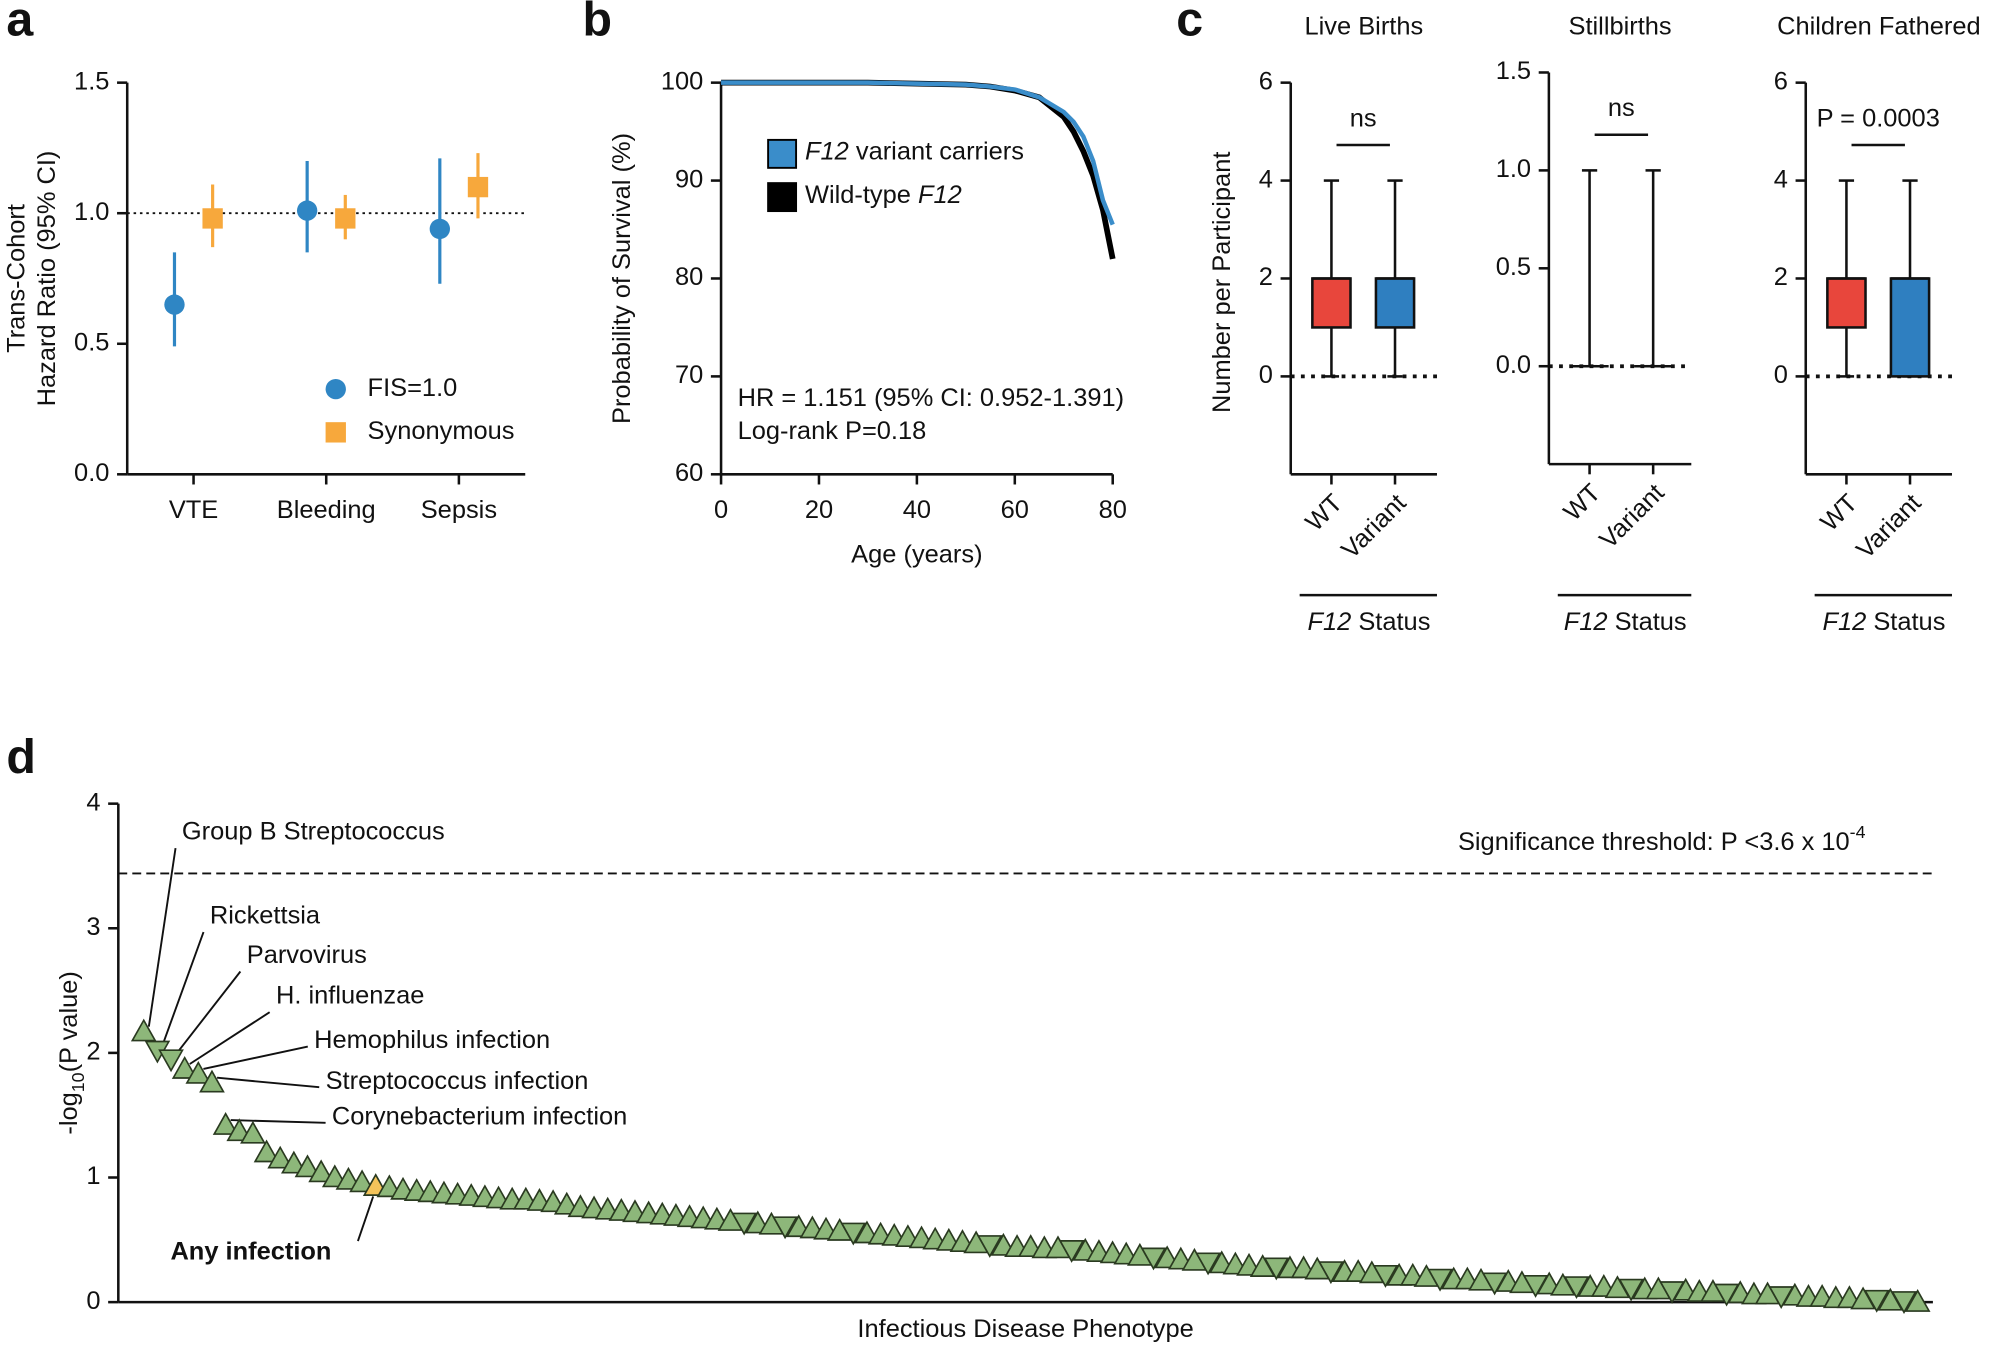 Image resolution: width=1994 pixels, height=1346 pixels. I want to click on panel-letter: c, so click(1189, 23).